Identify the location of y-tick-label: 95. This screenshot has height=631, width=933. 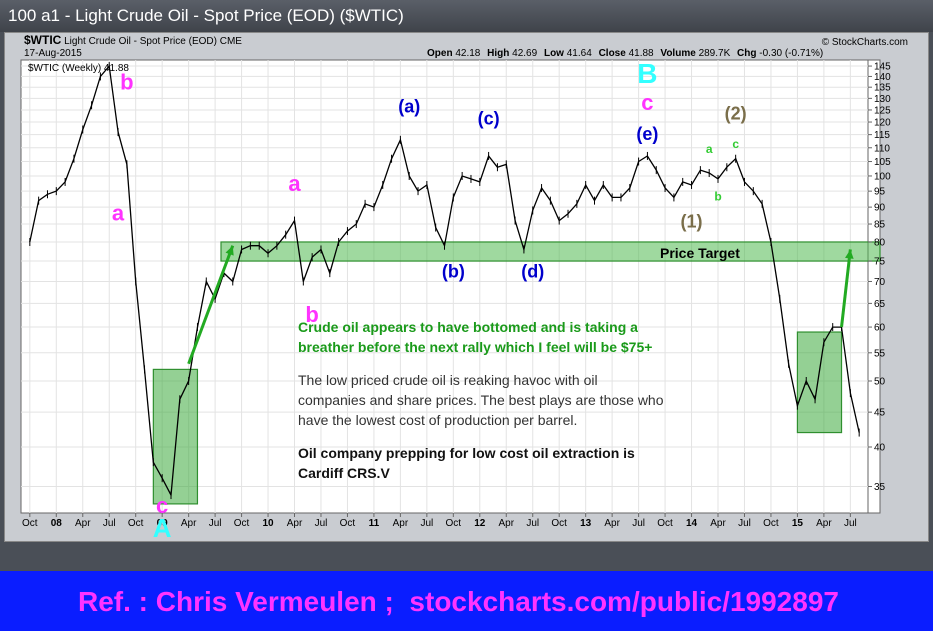
(880, 192).